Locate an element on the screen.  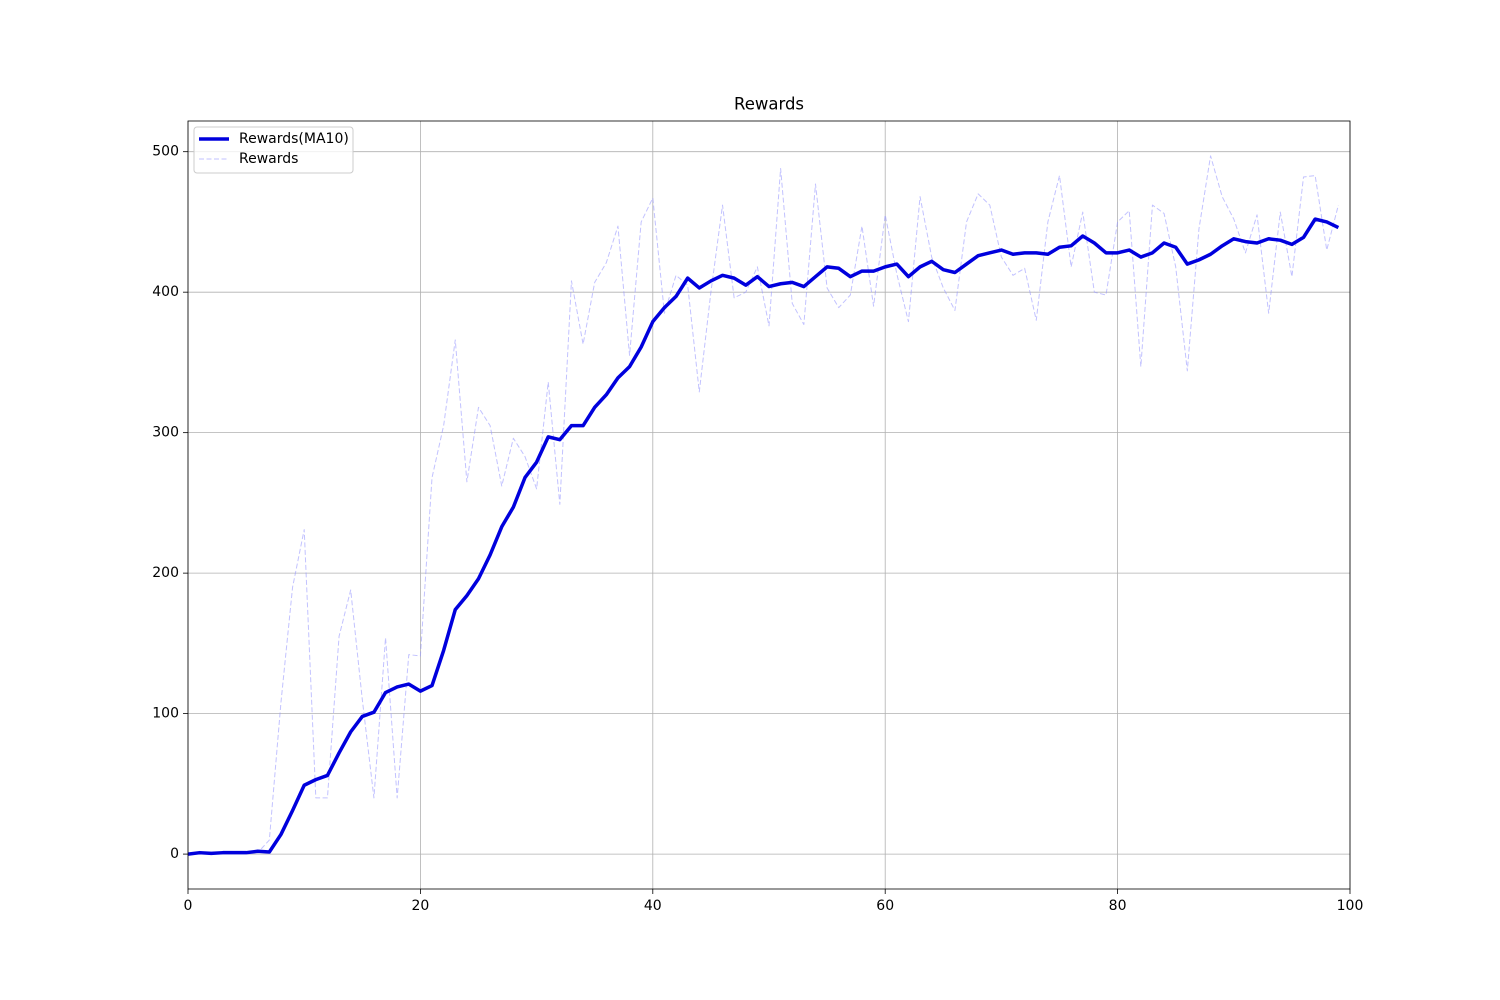
x-tick-label: 20 is located at coordinates (420, 906).